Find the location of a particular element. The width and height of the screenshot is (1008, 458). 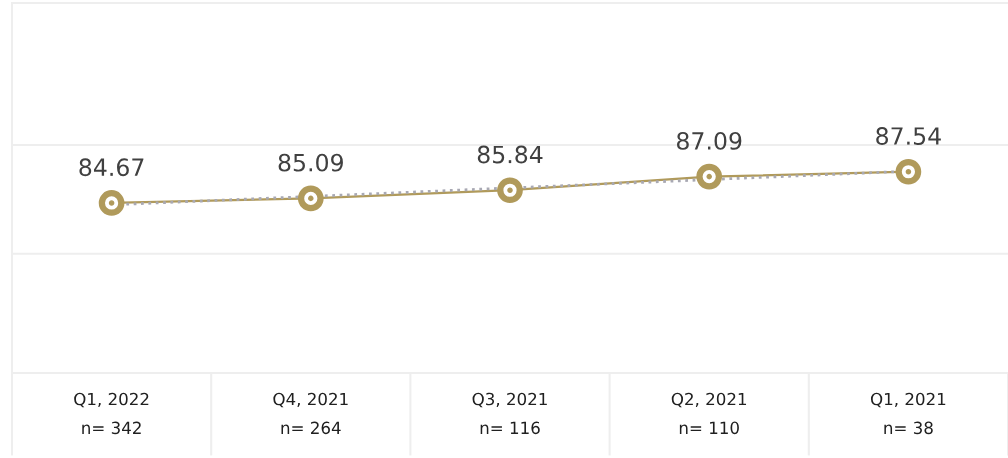

data-label: 84.67 is located at coordinates (111, 167).